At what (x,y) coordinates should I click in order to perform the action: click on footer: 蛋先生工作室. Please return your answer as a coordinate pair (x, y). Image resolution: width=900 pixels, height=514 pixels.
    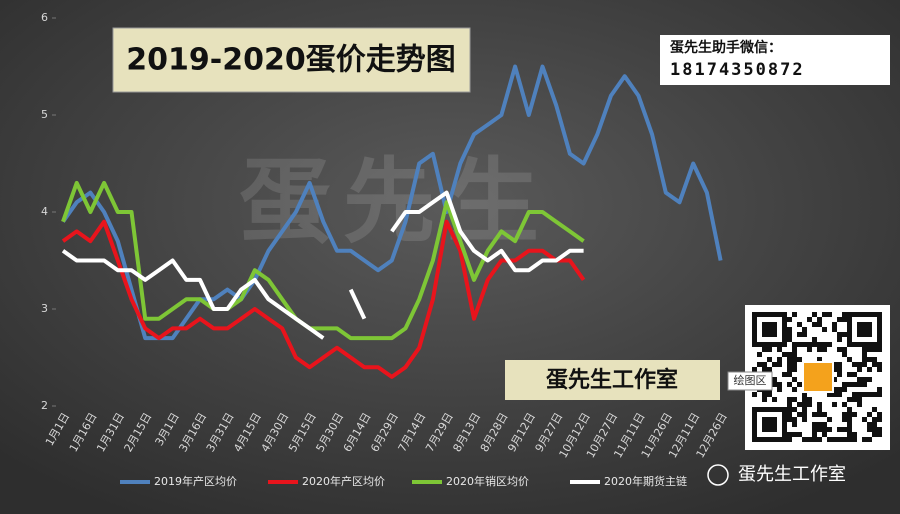
    Looking at the image, I should click on (792, 474).